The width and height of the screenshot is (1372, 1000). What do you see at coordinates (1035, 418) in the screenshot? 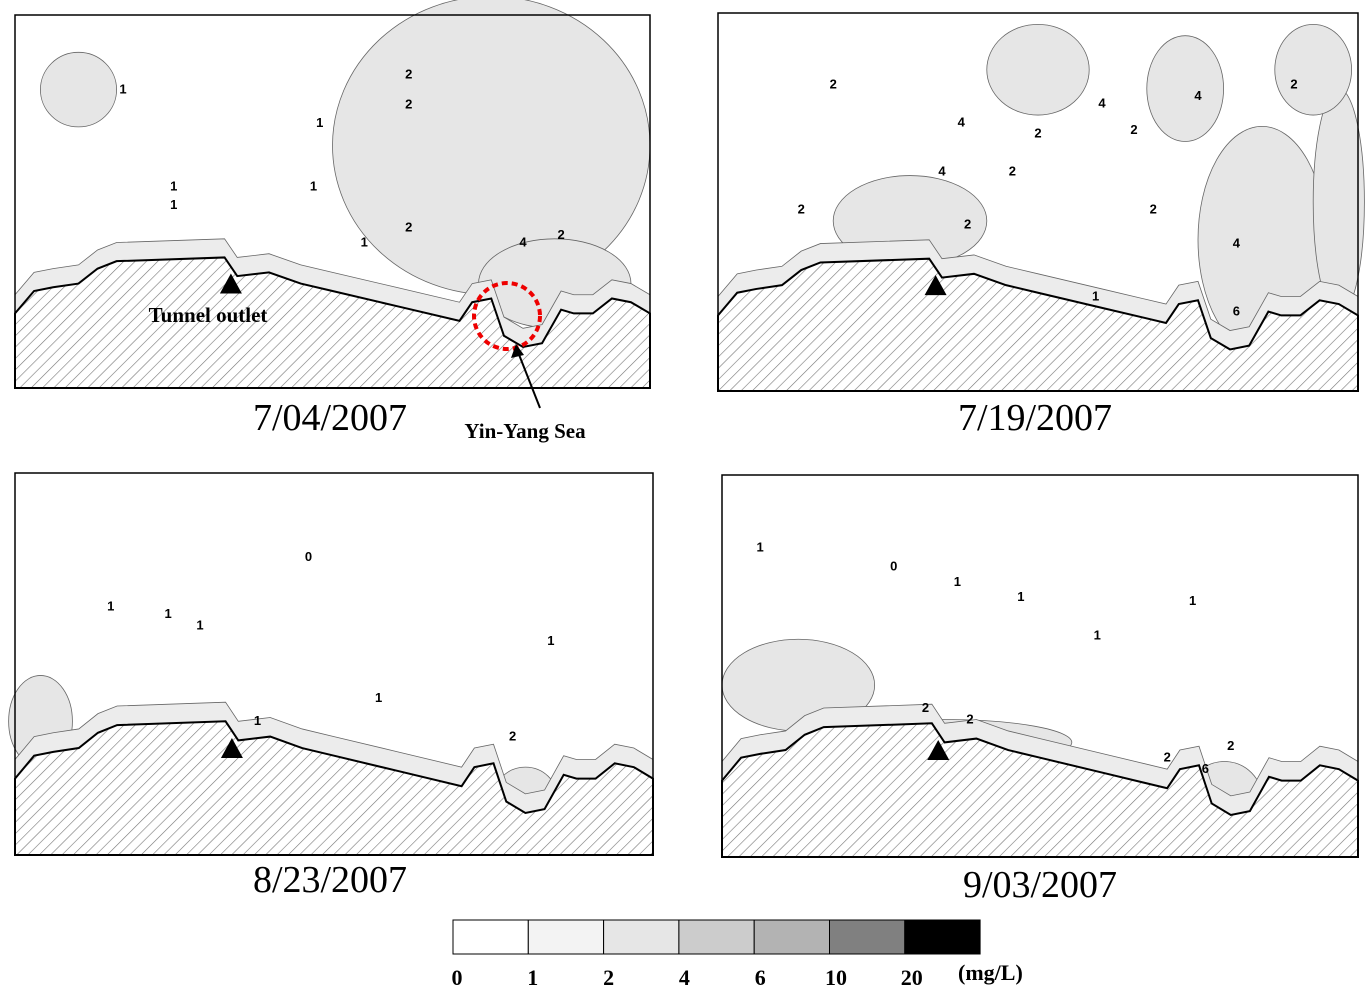
I see `panel-date: 7/19/2007` at bounding box center [1035, 418].